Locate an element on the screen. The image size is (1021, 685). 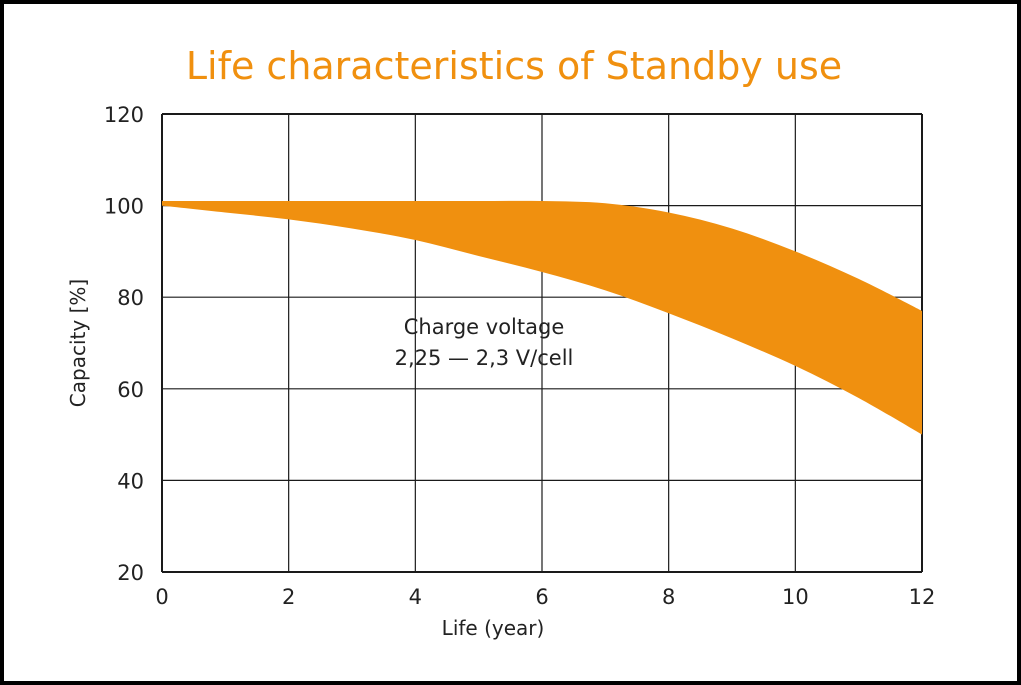
y-axis-label: Capacity [%] is located at coordinates (78, 343).